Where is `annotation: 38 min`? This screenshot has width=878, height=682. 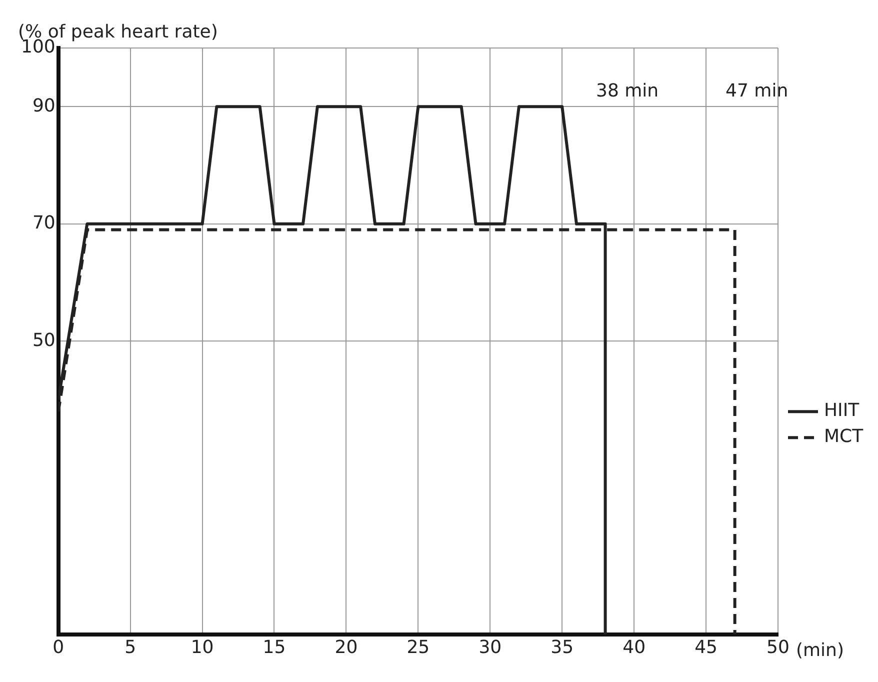 annotation: 38 min is located at coordinates (627, 91).